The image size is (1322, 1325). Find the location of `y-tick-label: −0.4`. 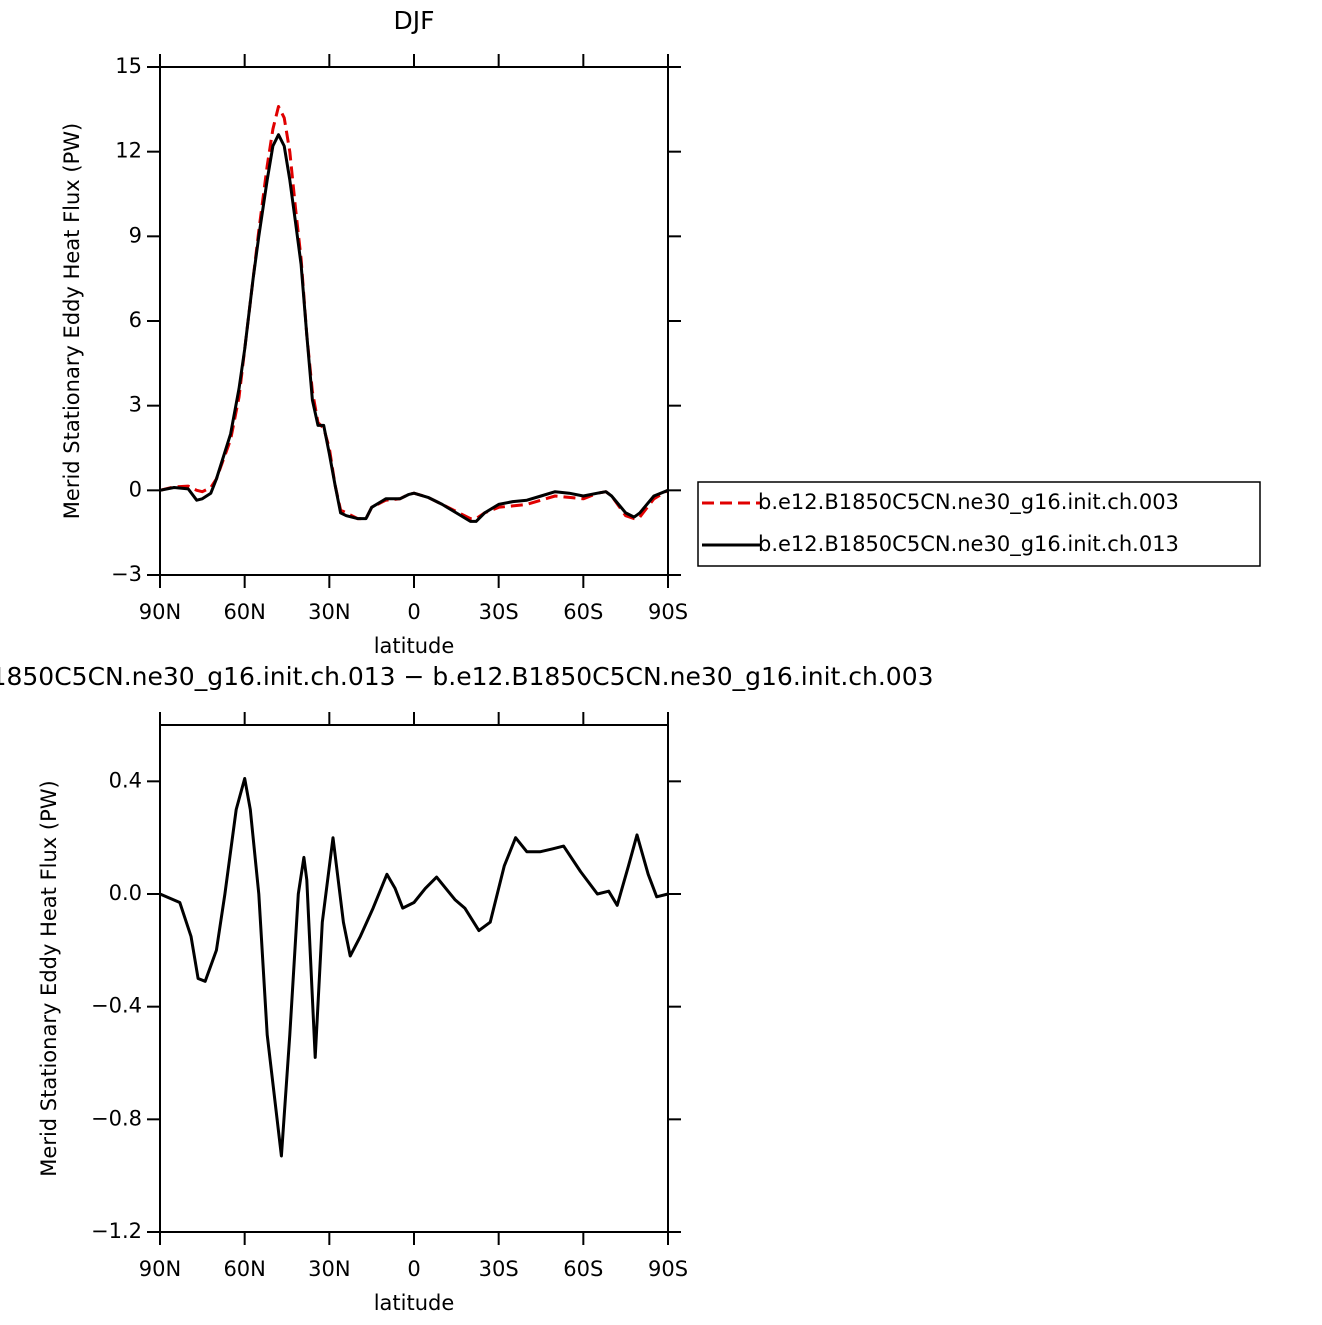

y-tick-label: −0.4 is located at coordinates (116, 1006).